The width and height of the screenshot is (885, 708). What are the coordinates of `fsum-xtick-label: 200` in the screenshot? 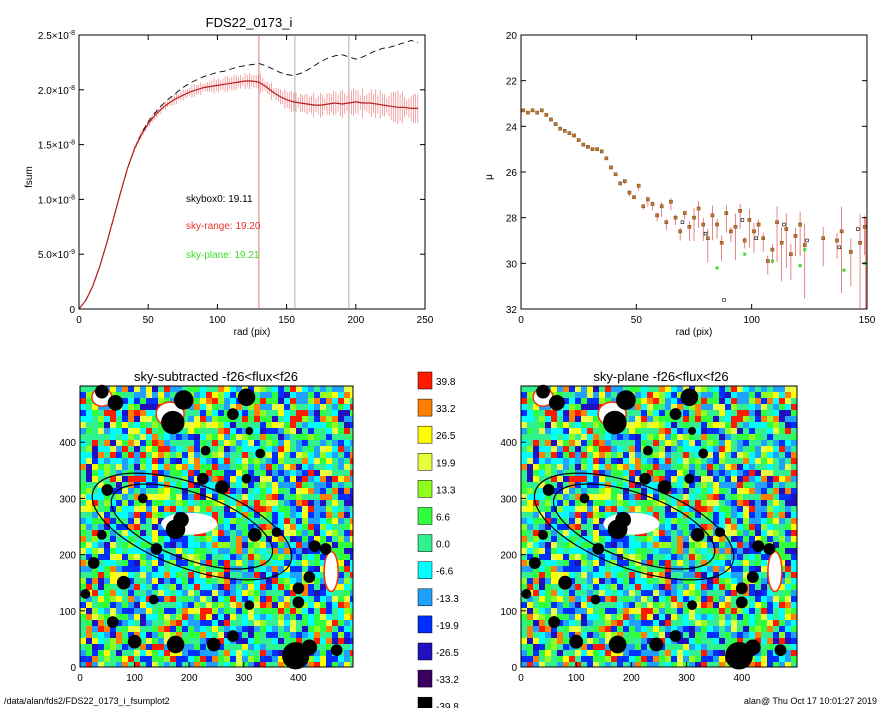 It's located at (355, 320).